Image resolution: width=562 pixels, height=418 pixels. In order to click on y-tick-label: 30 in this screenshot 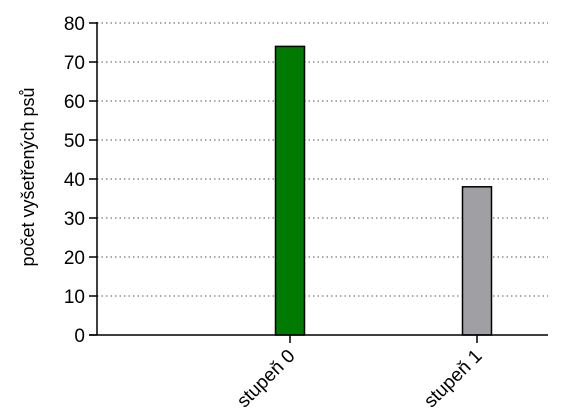, I will do `click(74, 219)`.